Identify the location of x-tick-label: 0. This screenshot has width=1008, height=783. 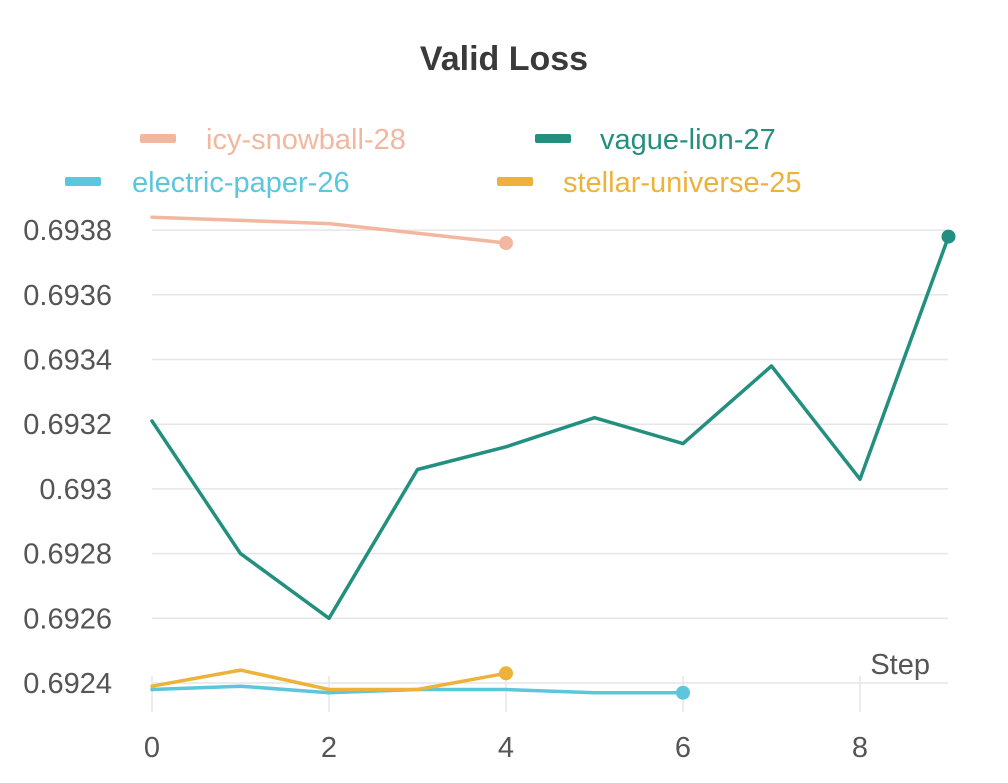
(152, 748).